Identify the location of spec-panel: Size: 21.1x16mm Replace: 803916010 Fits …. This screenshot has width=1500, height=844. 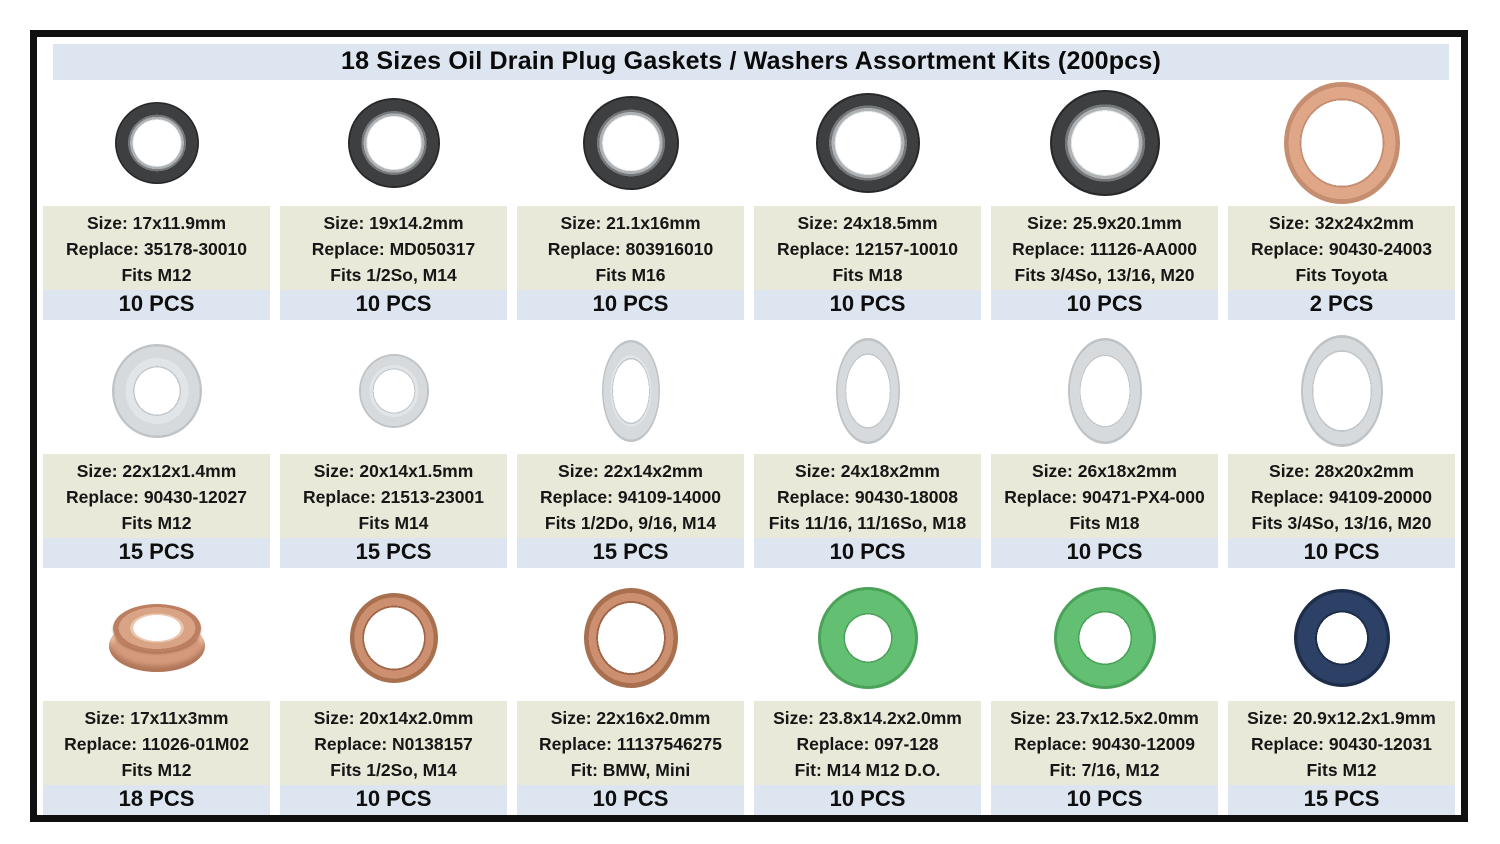
(630, 248).